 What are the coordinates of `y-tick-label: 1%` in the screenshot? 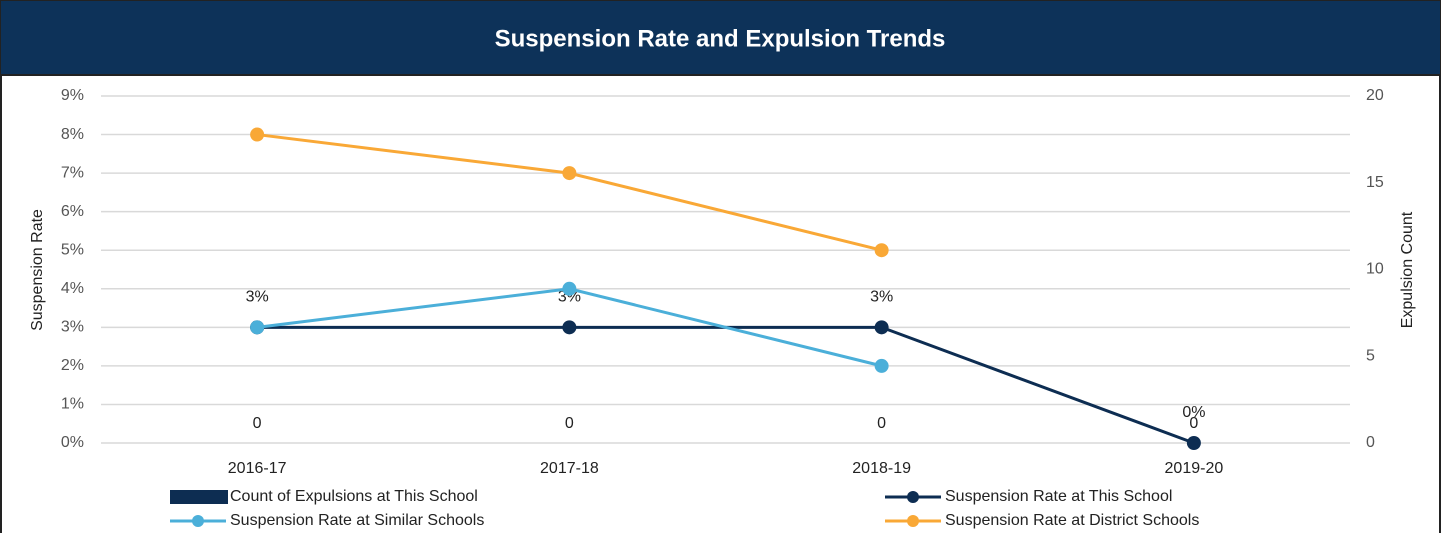 It's located at (72, 404).